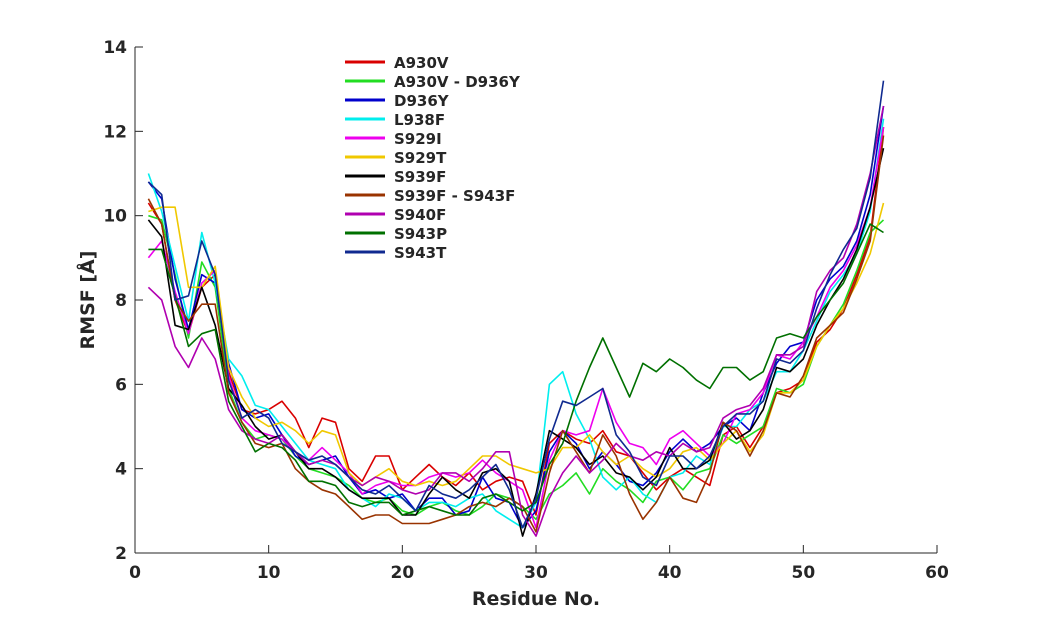 The image size is (1037, 622). I want to click on legend-label: S939F - S943F, so click(454, 196).